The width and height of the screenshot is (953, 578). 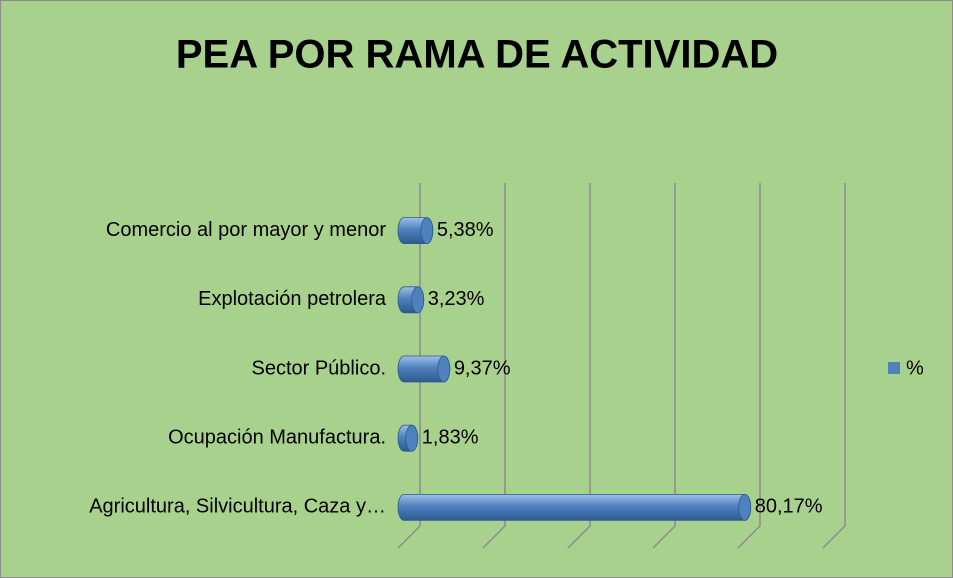 What do you see at coordinates (894, 368) in the screenshot?
I see `legend-swatch` at bounding box center [894, 368].